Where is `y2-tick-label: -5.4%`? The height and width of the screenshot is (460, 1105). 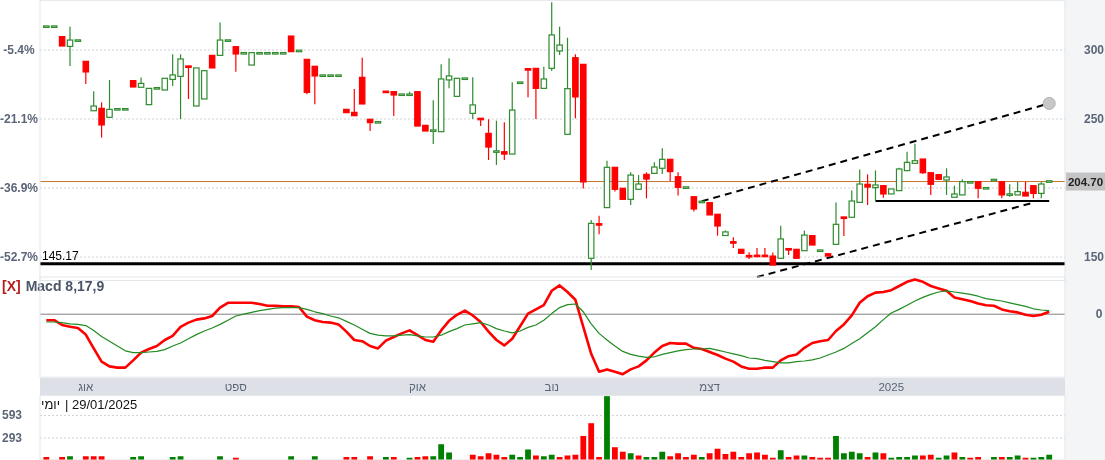 y2-tick-label: -5.4% is located at coordinates (19, 49).